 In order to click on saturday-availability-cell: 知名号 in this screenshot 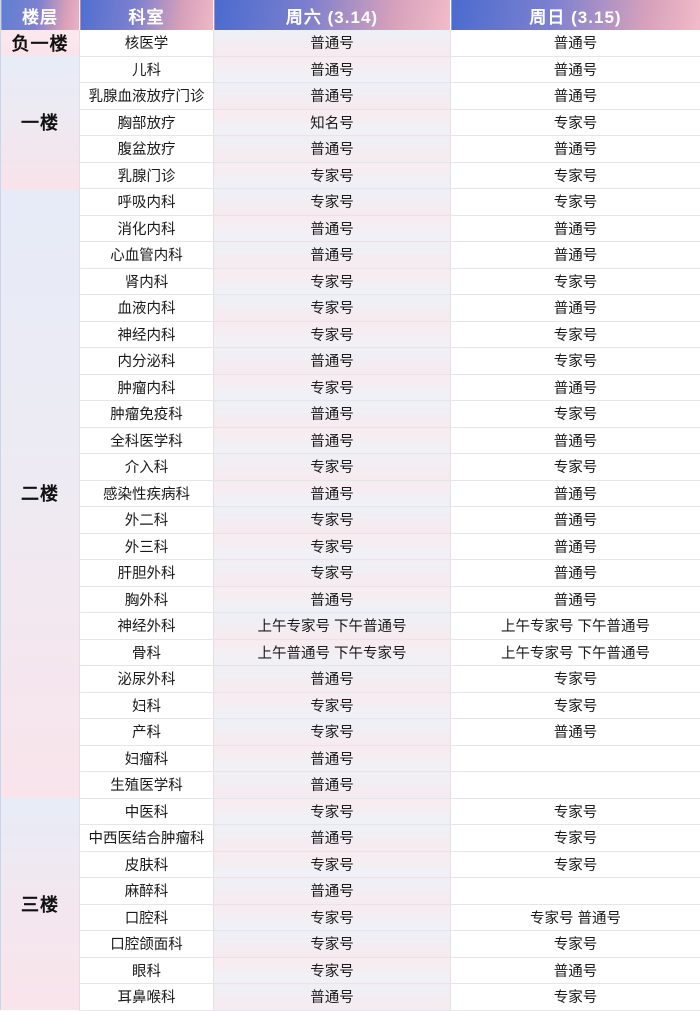, I will do `click(332, 122)`.